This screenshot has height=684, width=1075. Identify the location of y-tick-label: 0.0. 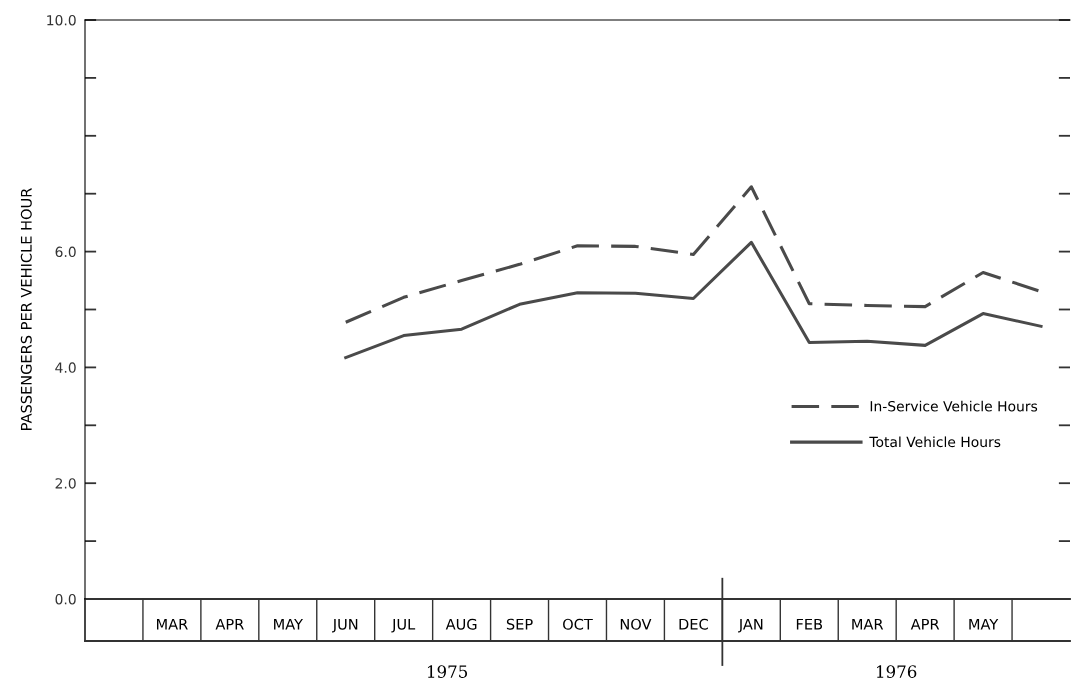
(65, 599).